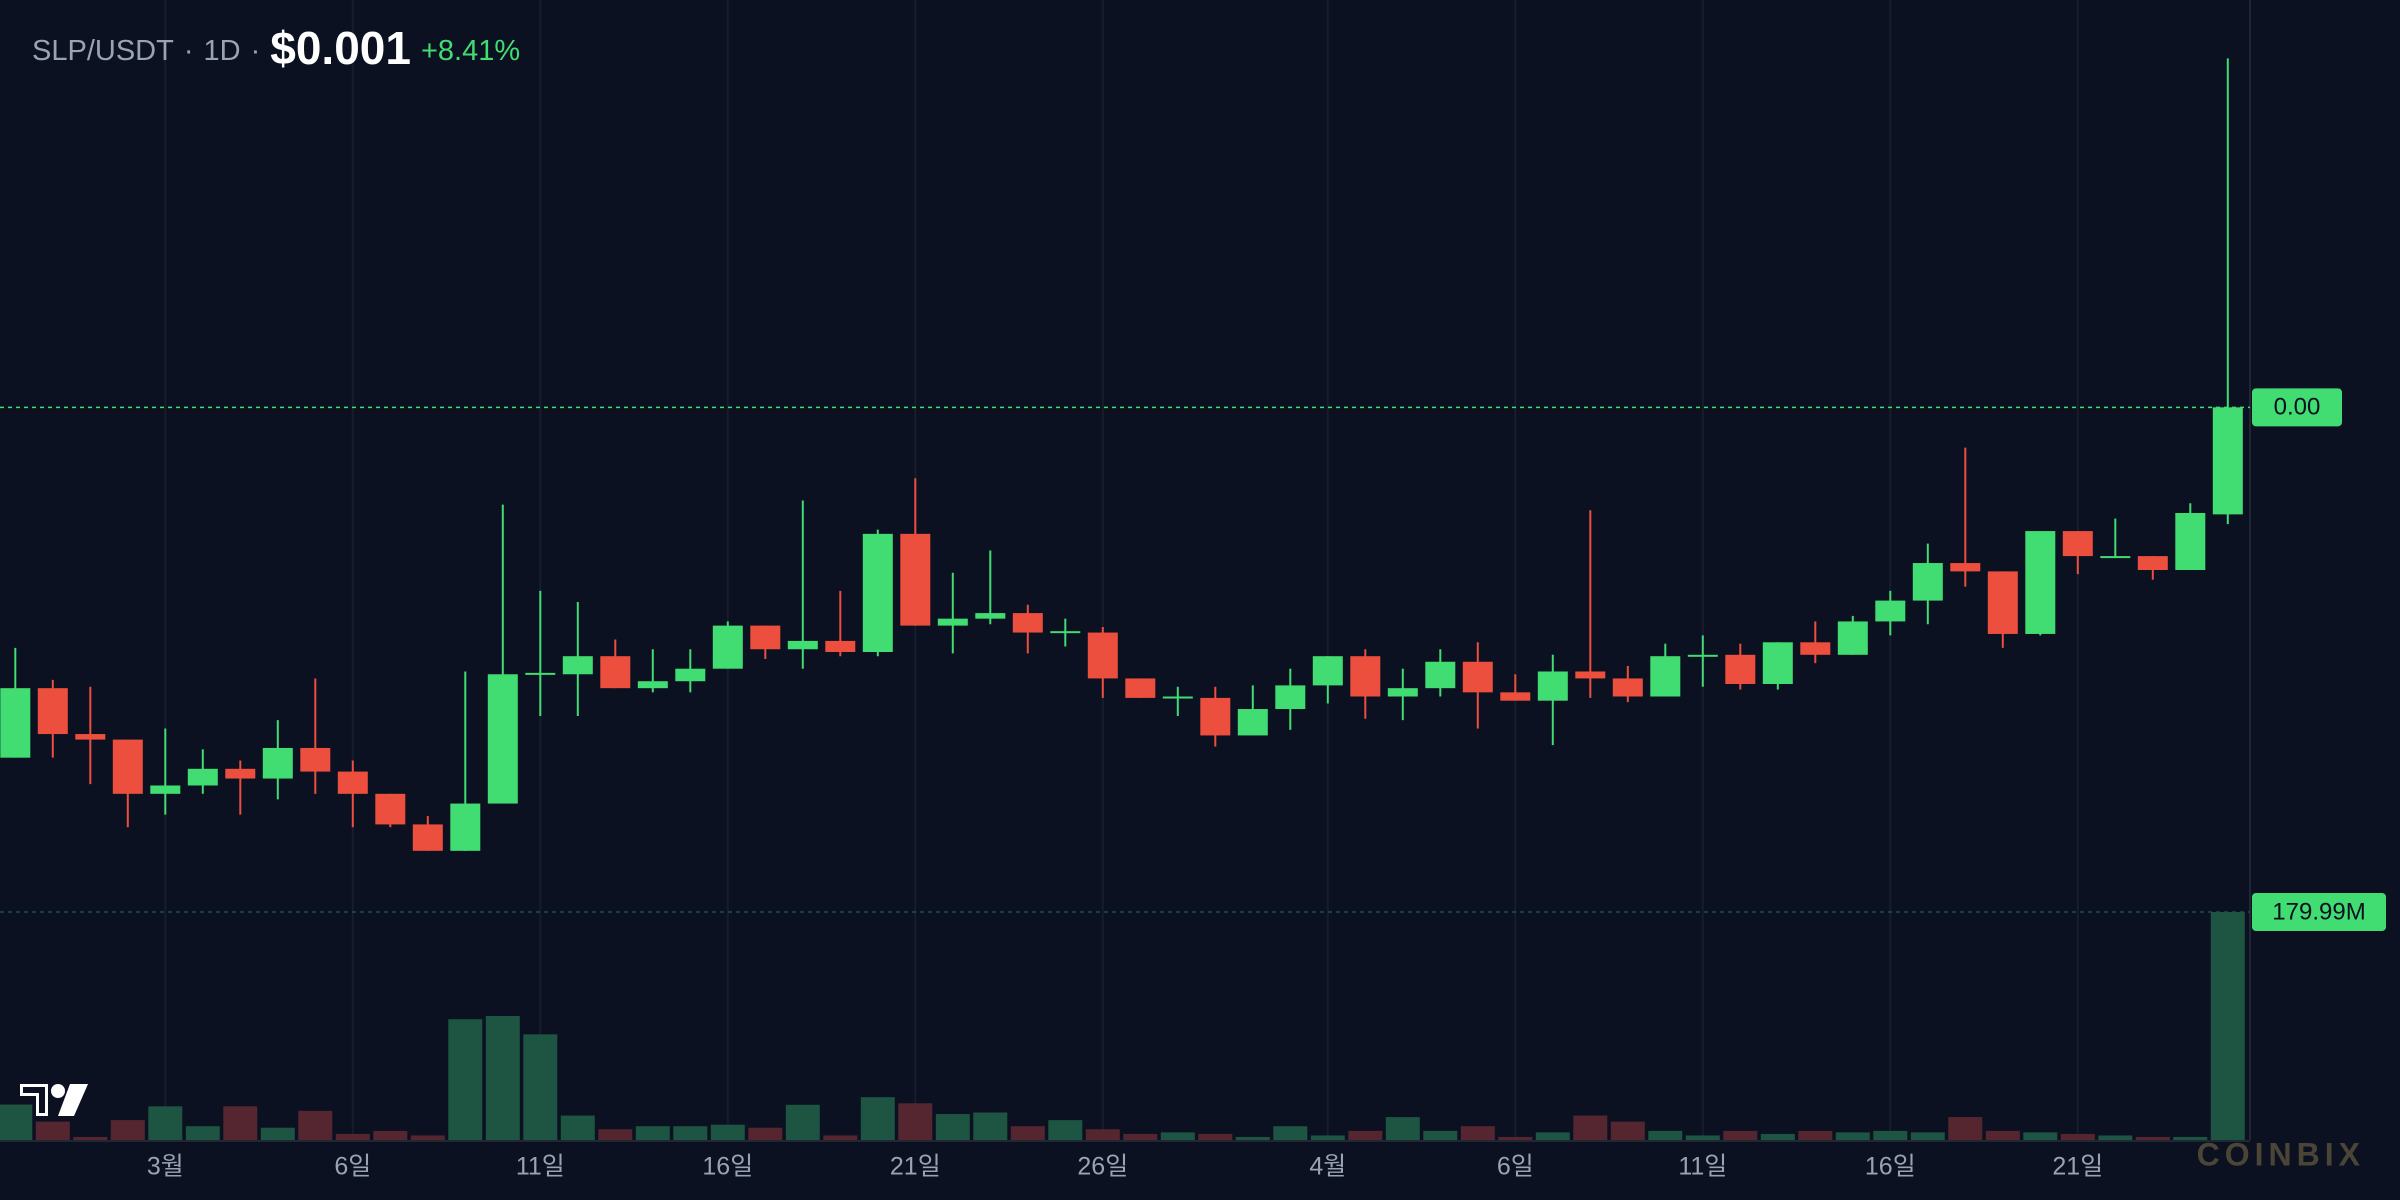 Image resolution: width=2400 pixels, height=1200 pixels. I want to click on last-volume-tag, so click(2319, 912).